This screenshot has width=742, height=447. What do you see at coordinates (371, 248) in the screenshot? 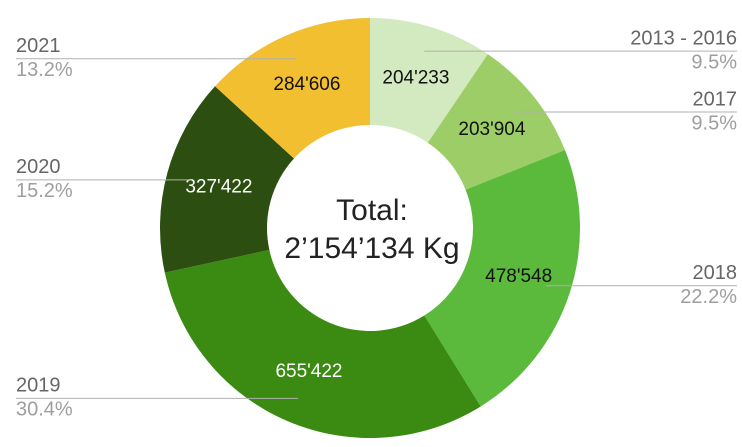
I see `center-total: 2’154’134 Kg` at bounding box center [371, 248].